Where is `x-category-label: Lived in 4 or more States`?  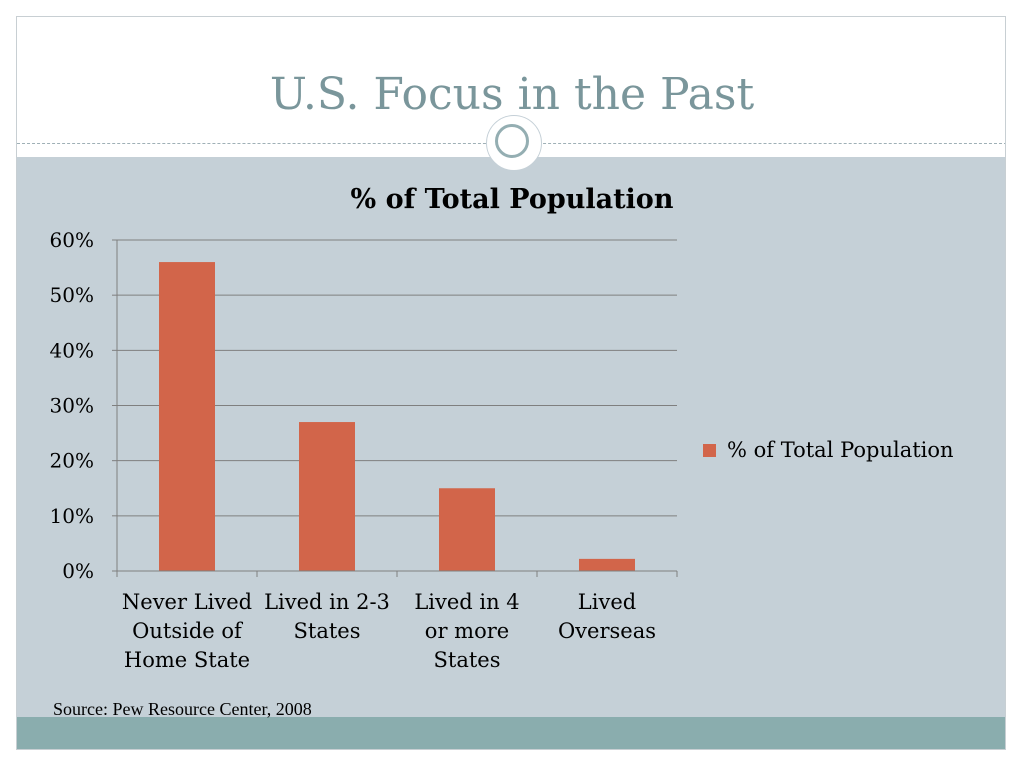
x-category-label: Lived in 4 or more States is located at coordinates (466, 631).